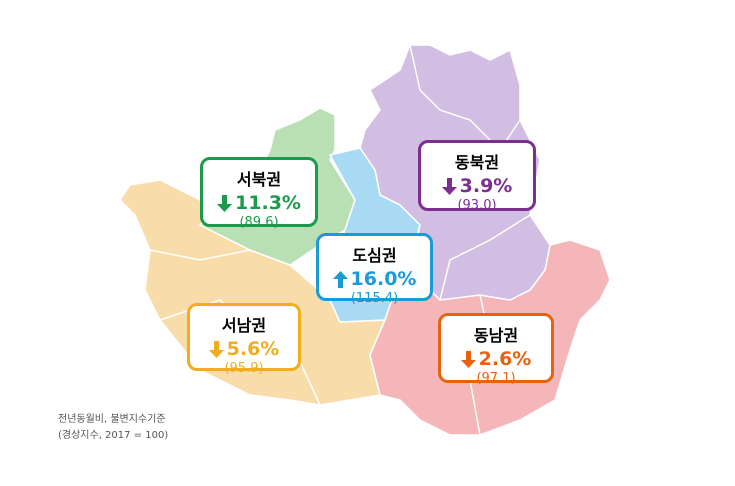  What do you see at coordinates (477, 205) in the screenshot?
I see `index: (93.0)` at bounding box center [477, 205].